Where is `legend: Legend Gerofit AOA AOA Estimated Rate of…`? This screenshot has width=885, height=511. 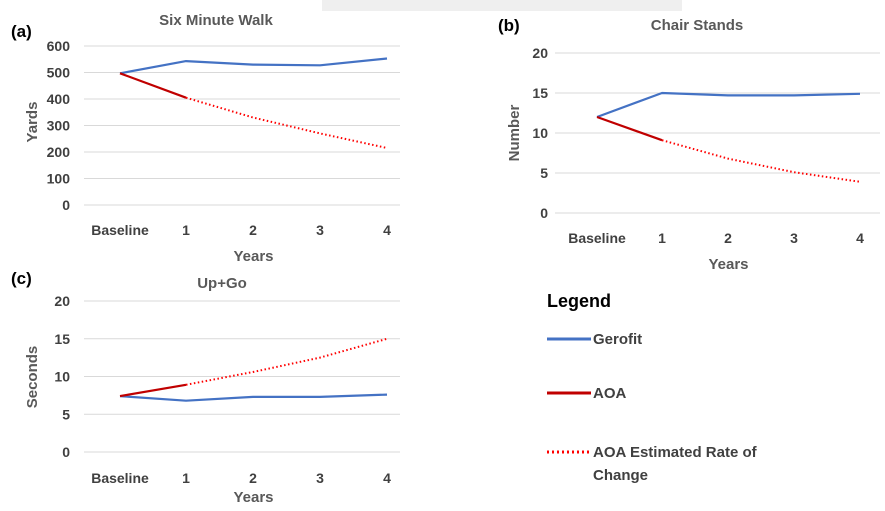 legend: Legend Gerofit AOA AOA Estimated Rate of… is located at coordinates (652, 387).